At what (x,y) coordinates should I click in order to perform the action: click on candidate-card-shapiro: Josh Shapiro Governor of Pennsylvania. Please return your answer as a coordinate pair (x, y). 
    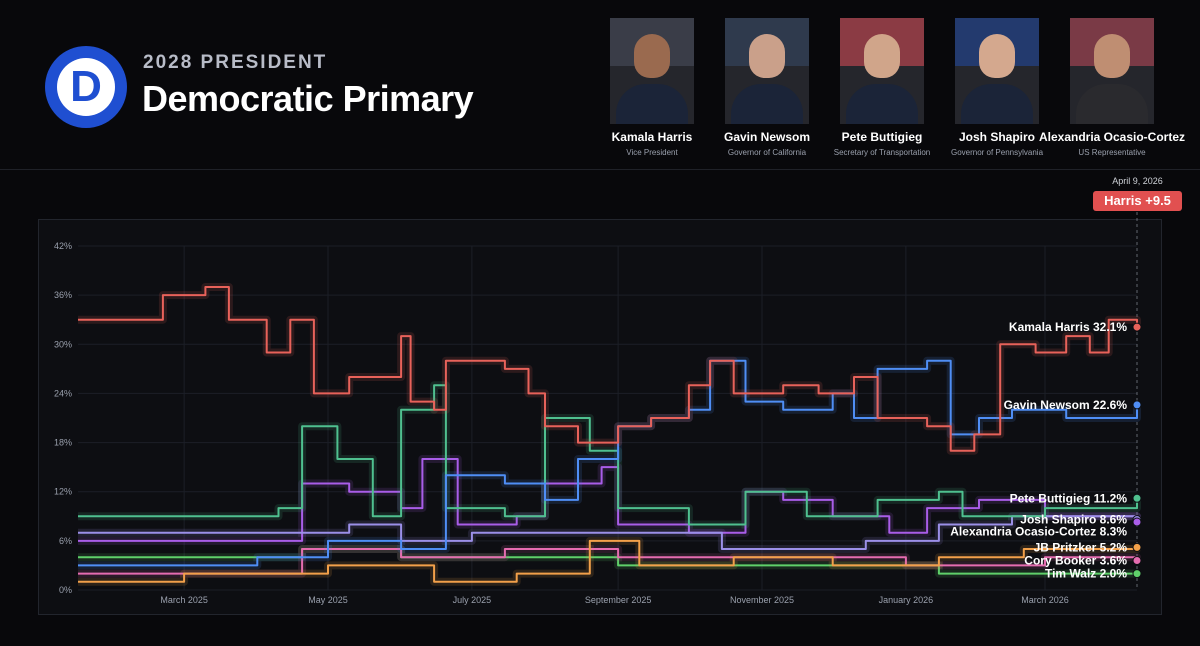
    Looking at the image, I should click on (997, 87).